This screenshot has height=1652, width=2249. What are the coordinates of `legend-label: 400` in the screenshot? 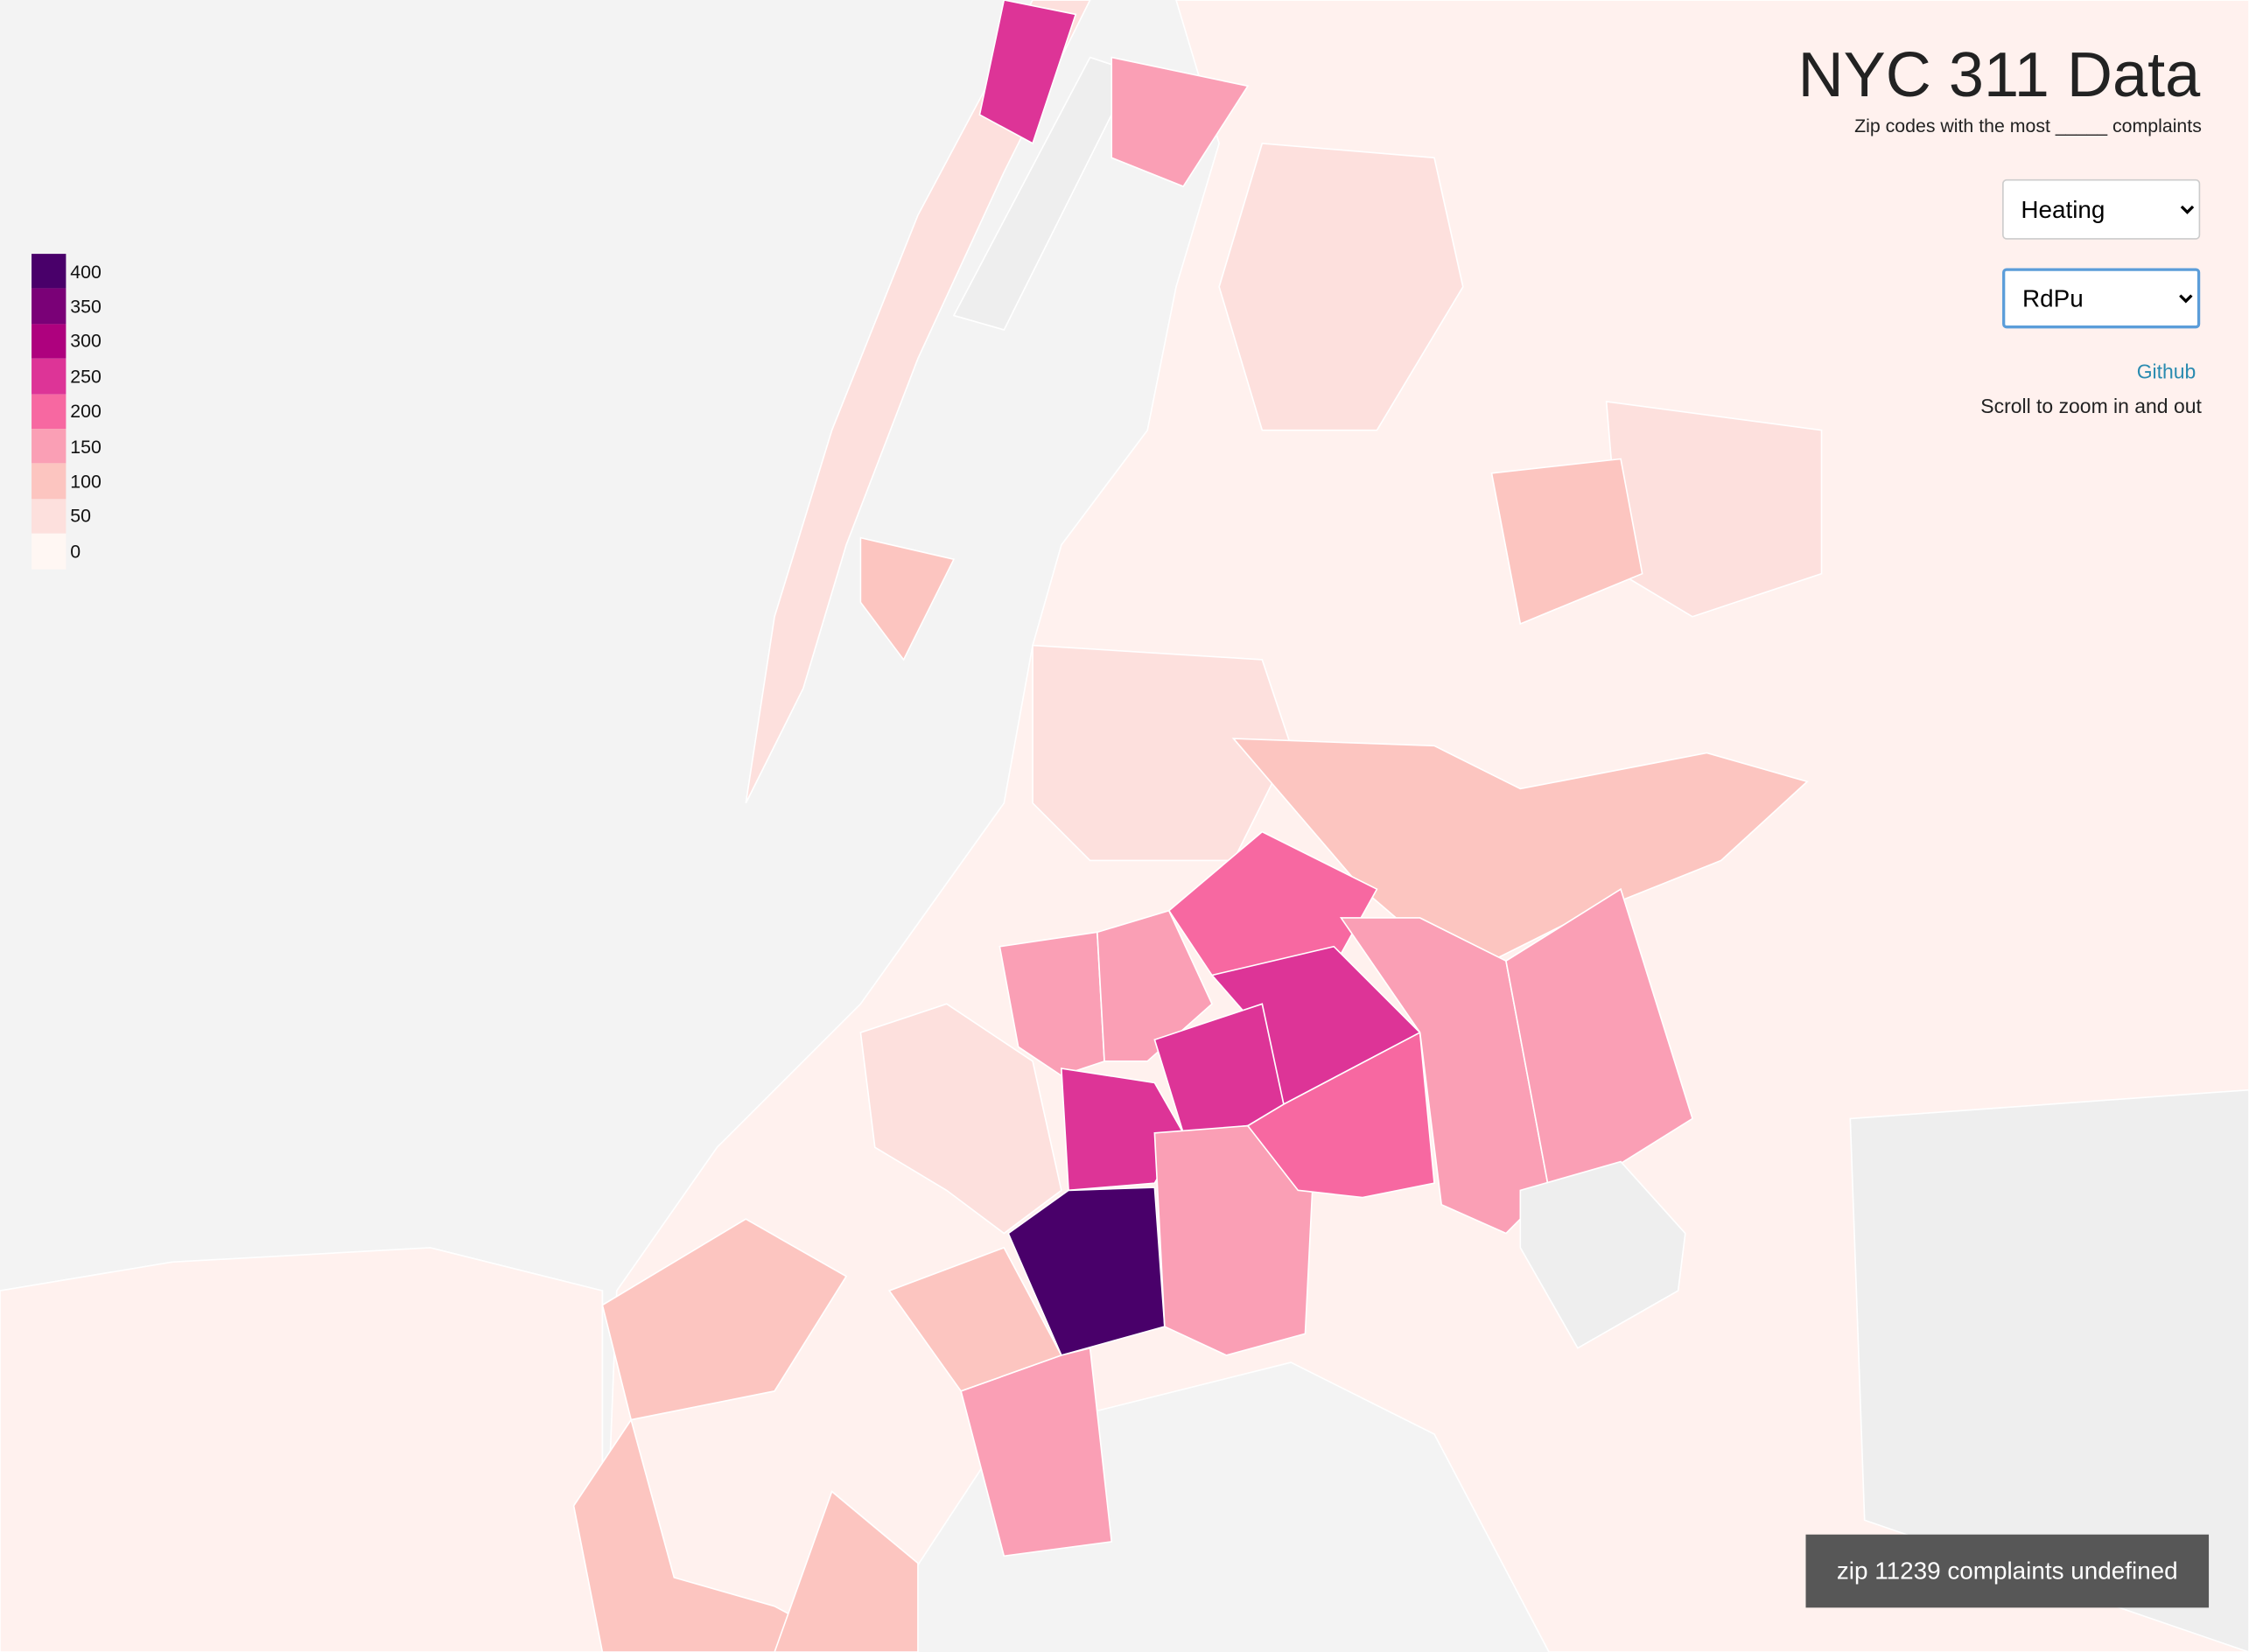 It's located at (86, 271).